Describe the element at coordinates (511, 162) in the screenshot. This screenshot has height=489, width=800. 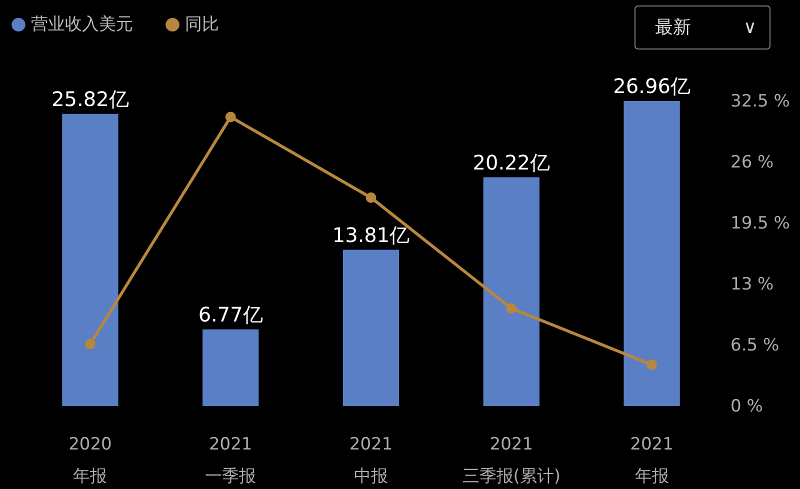
I see `data-label: 20.22亿` at that location.